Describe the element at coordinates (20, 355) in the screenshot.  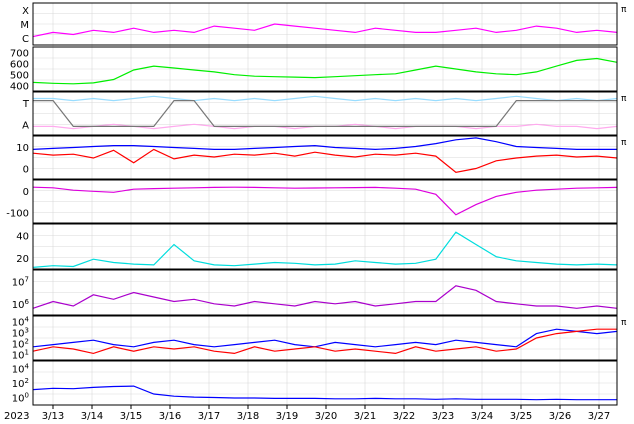
I see `y-tick-label: 10¹` at that location.